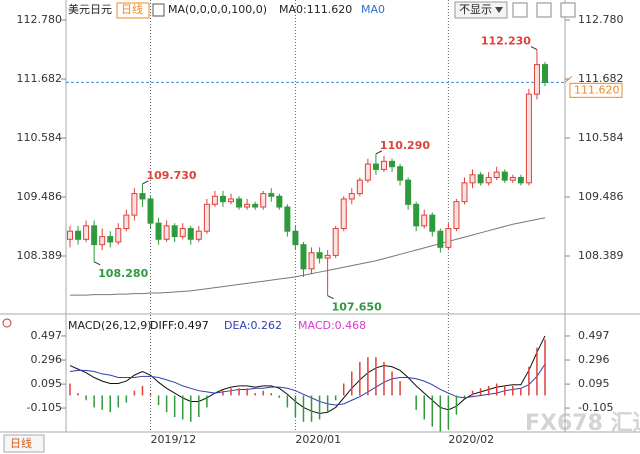  What do you see at coordinates (7, 323) in the screenshot?
I see `macd-icon` at bounding box center [7, 323].